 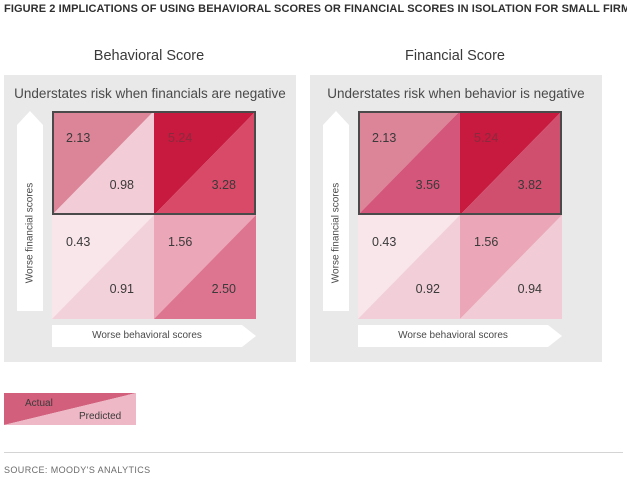 What do you see at coordinates (455, 56) in the screenshot?
I see `panel-title-financial: Financial Score` at bounding box center [455, 56].